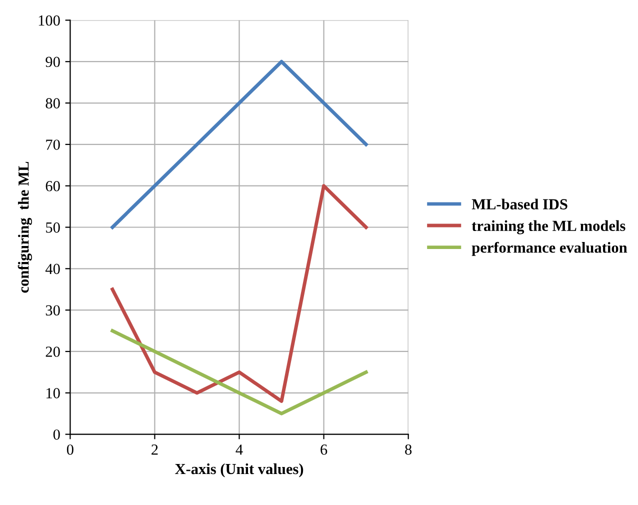 This screenshot has height=505, width=638. What do you see at coordinates (53, 310) in the screenshot?
I see `y-tick-label: 30` at bounding box center [53, 310].